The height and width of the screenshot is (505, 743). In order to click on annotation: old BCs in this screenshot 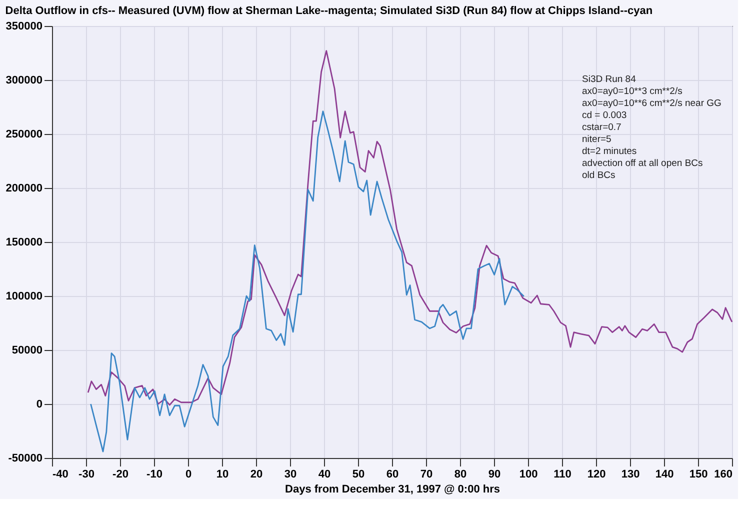, I will do `click(599, 175)`.